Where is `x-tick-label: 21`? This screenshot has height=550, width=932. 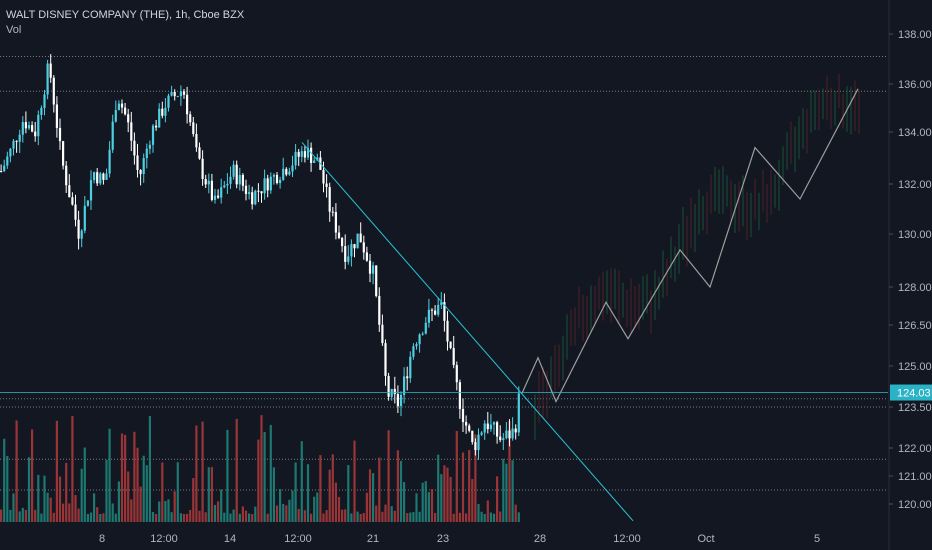
x-tick-label: 21 is located at coordinates (373, 539).